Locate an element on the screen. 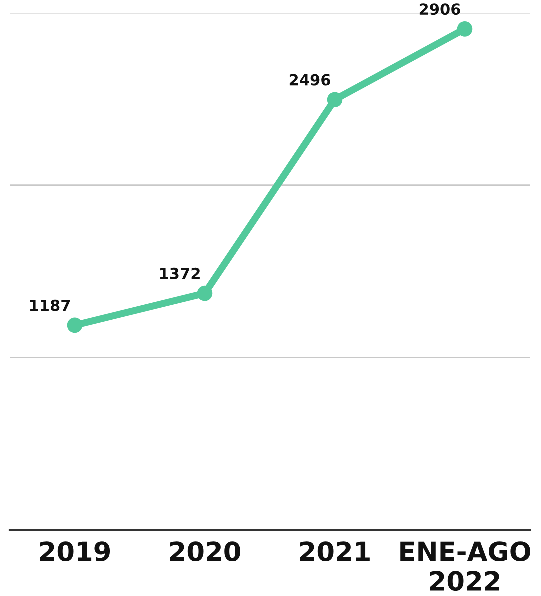 The height and width of the screenshot is (596, 541). data-label: 2496 is located at coordinates (310, 80).